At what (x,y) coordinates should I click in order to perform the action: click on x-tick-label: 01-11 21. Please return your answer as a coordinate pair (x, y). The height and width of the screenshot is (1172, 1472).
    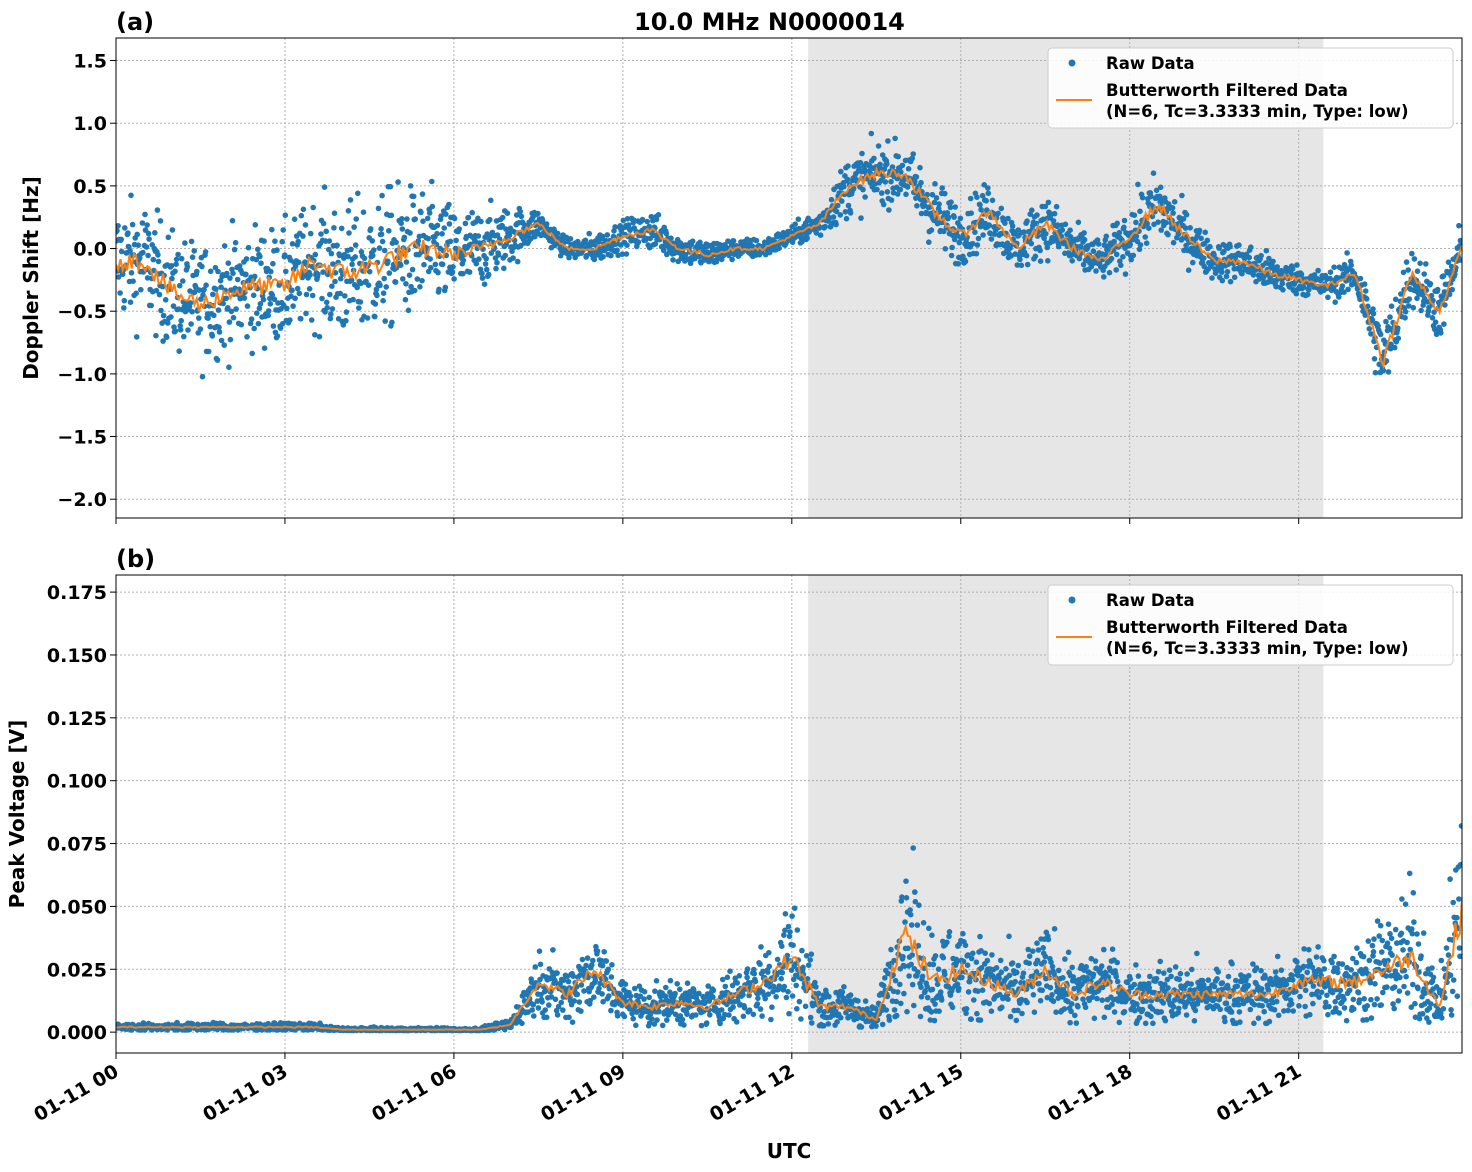
    Looking at the image, I should click on (1259, 1093).